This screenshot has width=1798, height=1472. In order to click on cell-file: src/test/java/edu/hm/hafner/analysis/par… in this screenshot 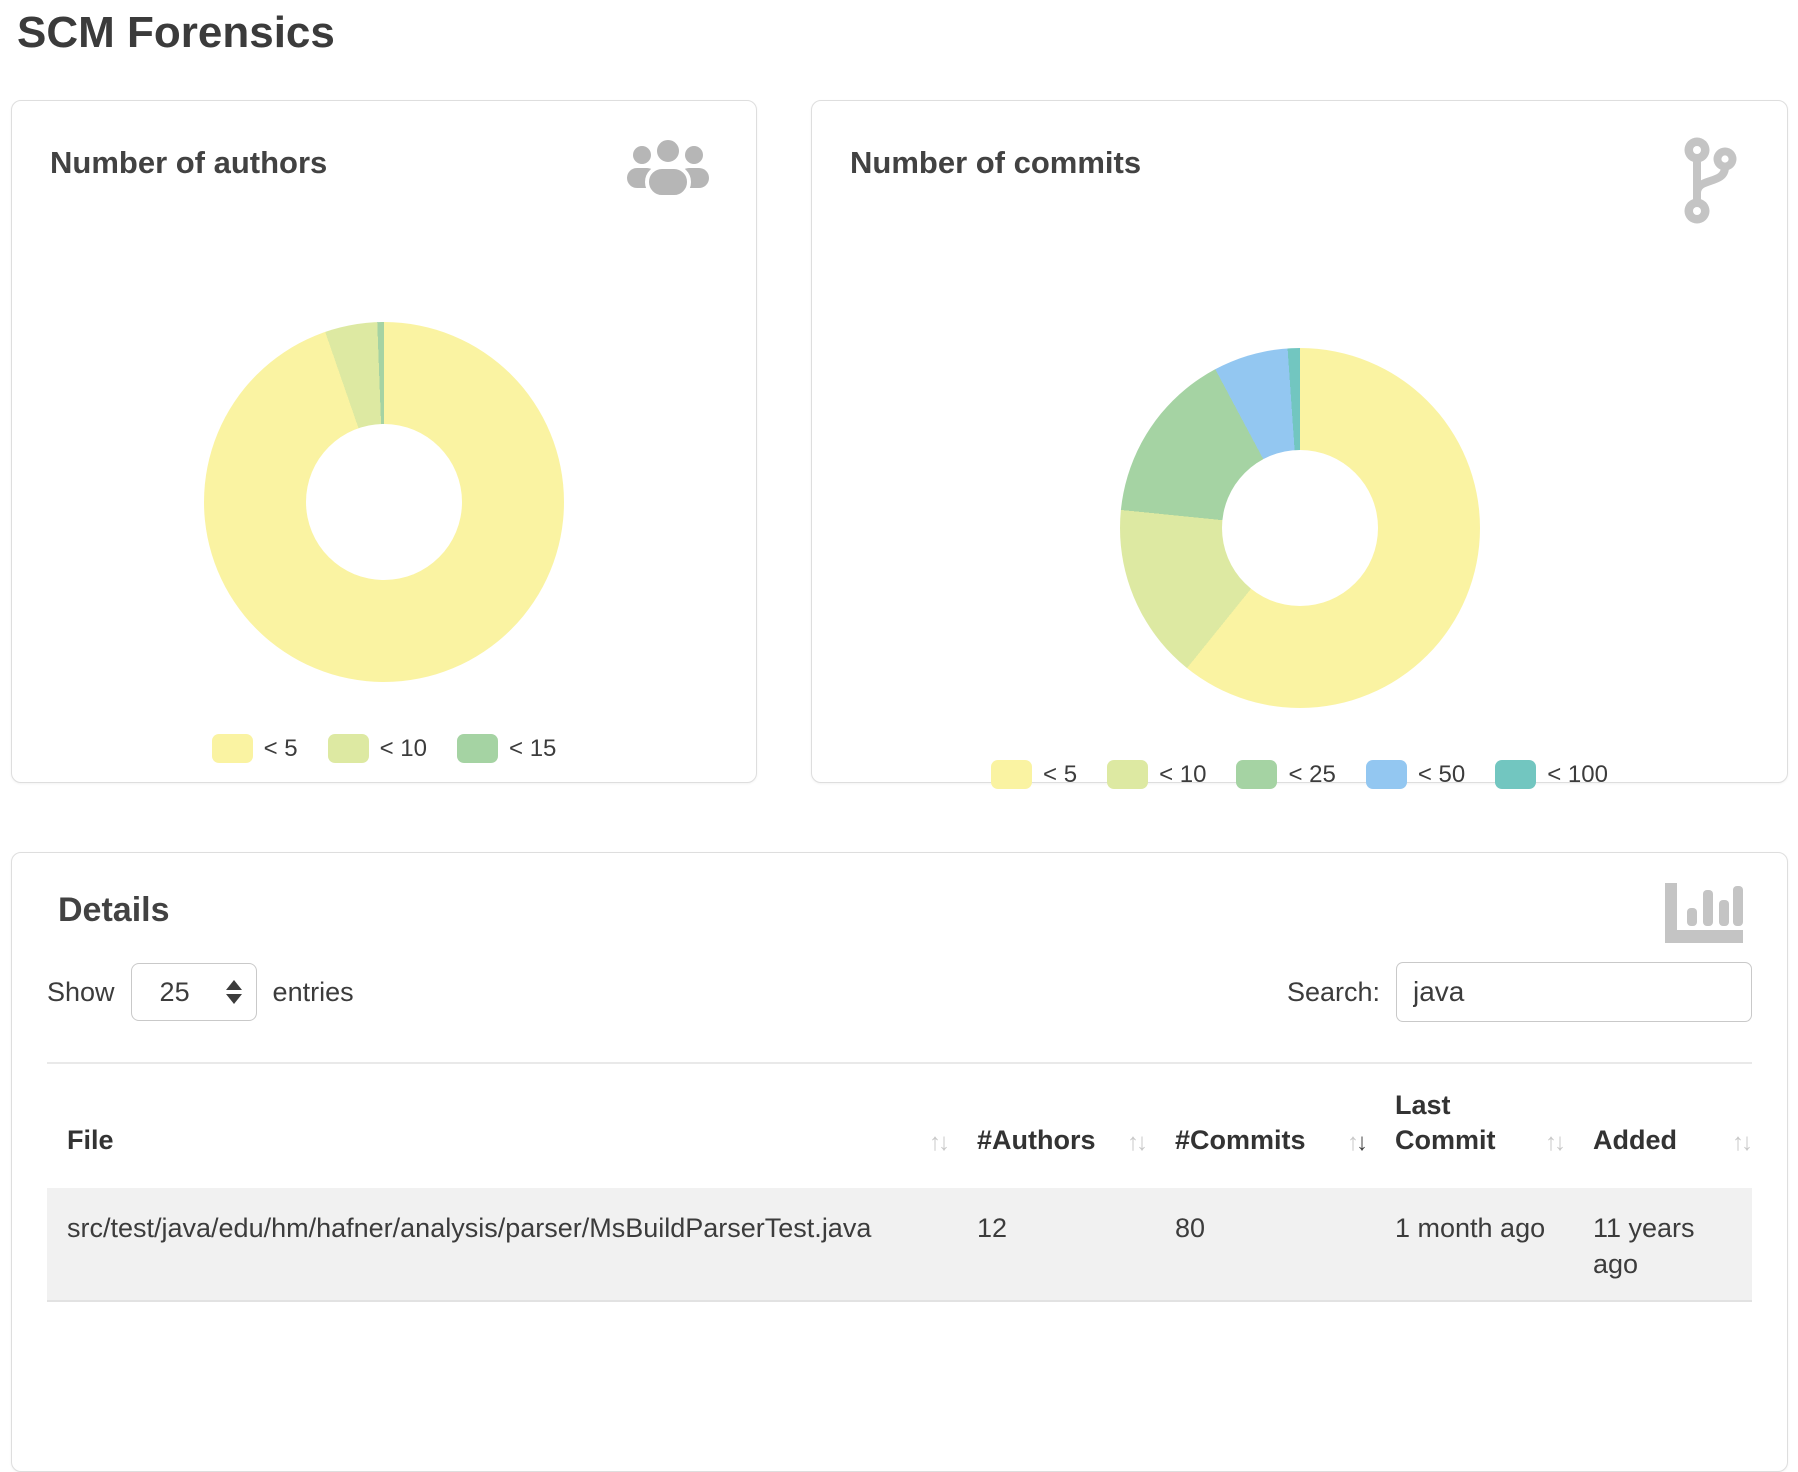, I will do `click(469, 1228)`.